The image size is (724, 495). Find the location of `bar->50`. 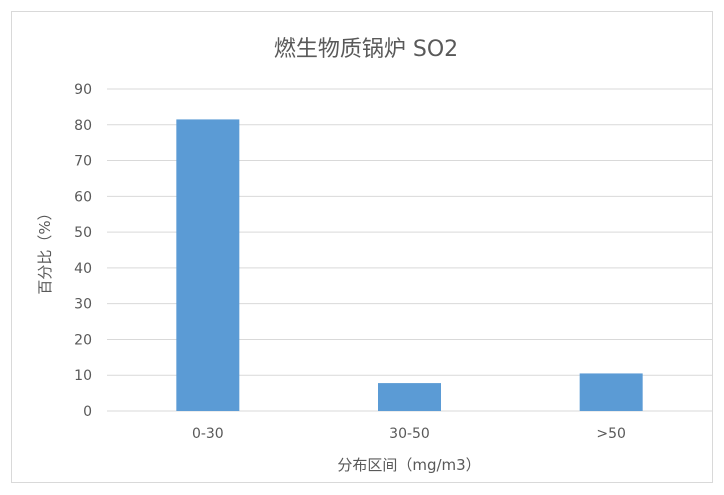

bar->50 is located at coordinates (611, 392).